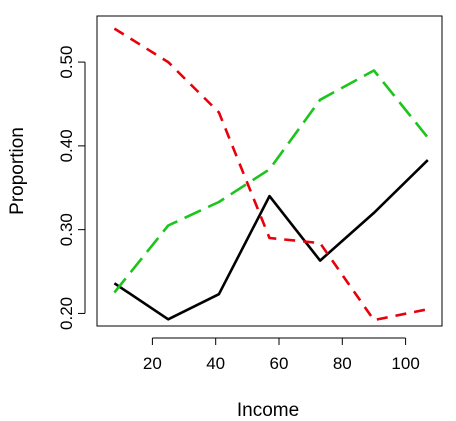 The image size is (456, 421). I want to click on x-tick-label: 60, so click(279, 363).